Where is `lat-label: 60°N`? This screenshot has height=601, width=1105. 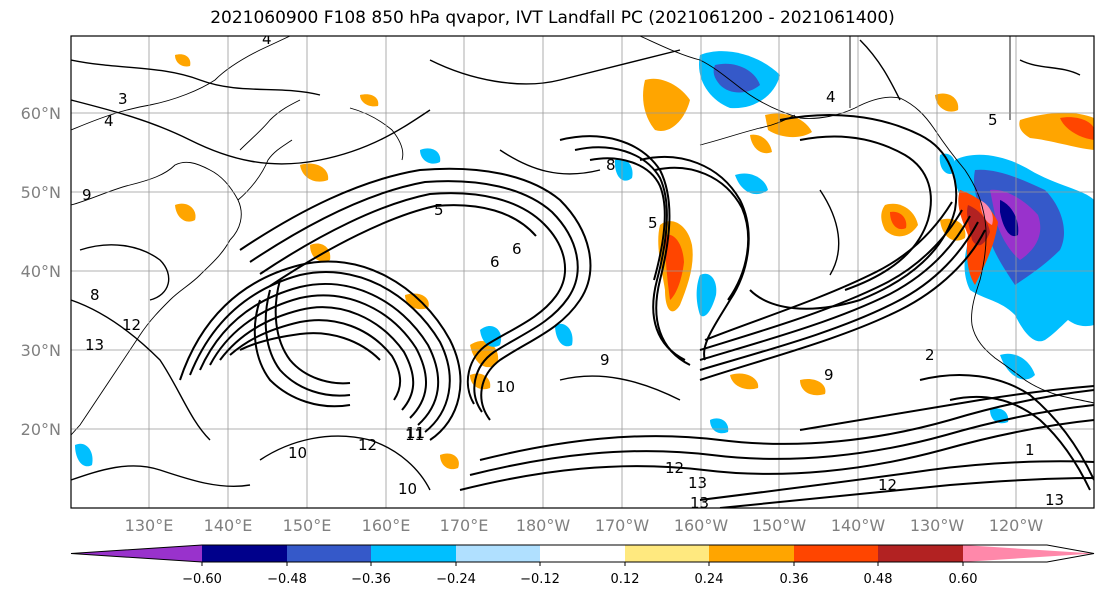
lat-label: 60°N is located at coordinates (41, 113).